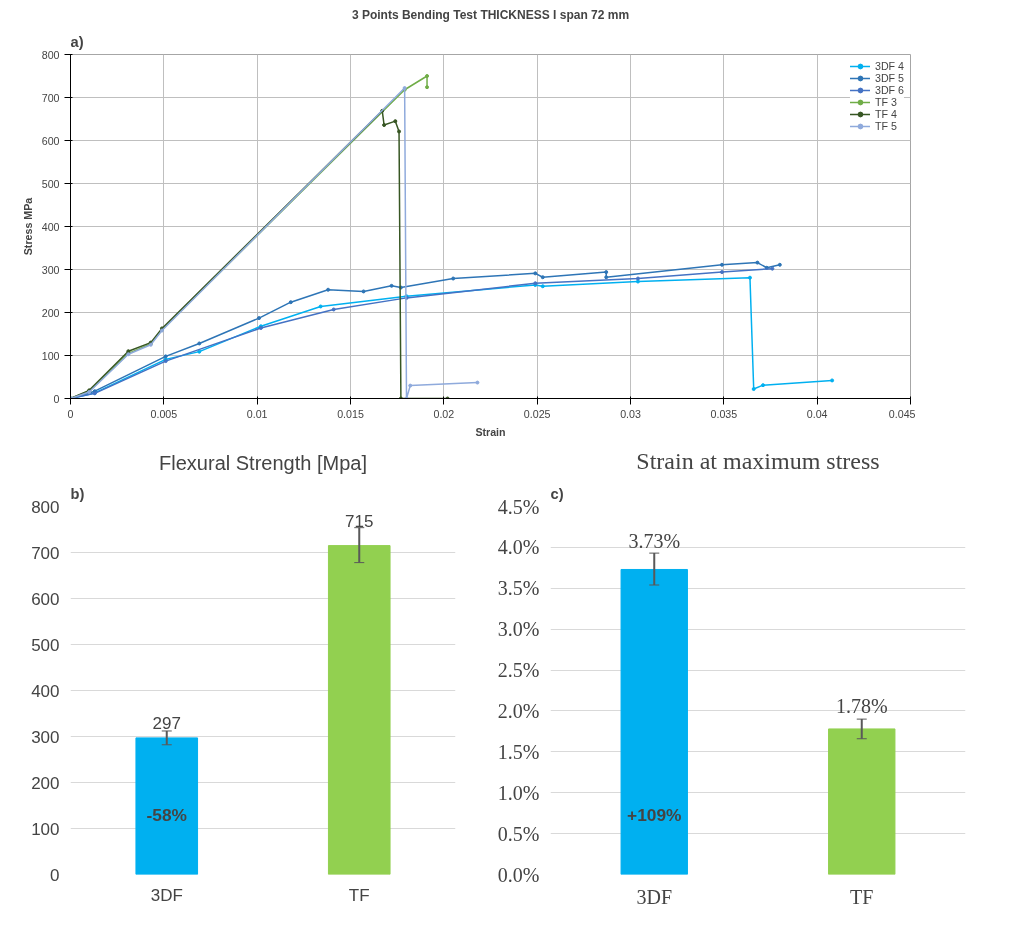 The height and width of the screenshot is (946, 1009). Describe the element at coordinates (263, 462) in the screenshot. I see `chart-title: Flexural Strength [Mpa]` at that location.